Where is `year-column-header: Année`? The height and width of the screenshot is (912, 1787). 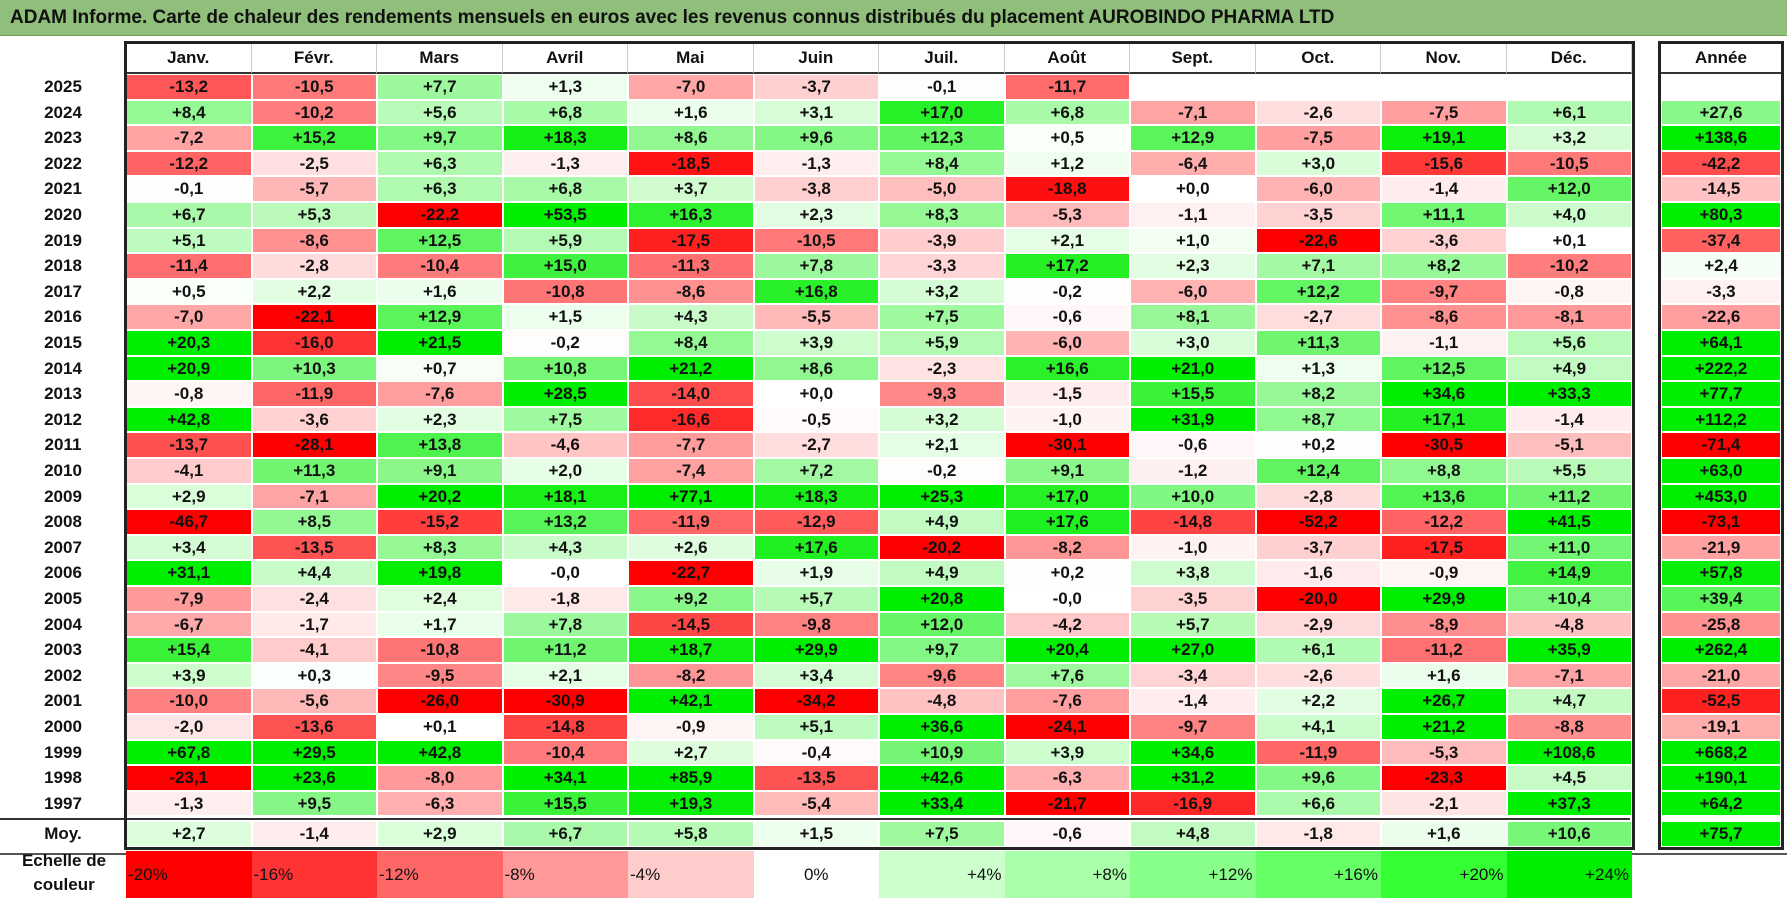 year-column-header: Année is located at coordinates (1721, 58).